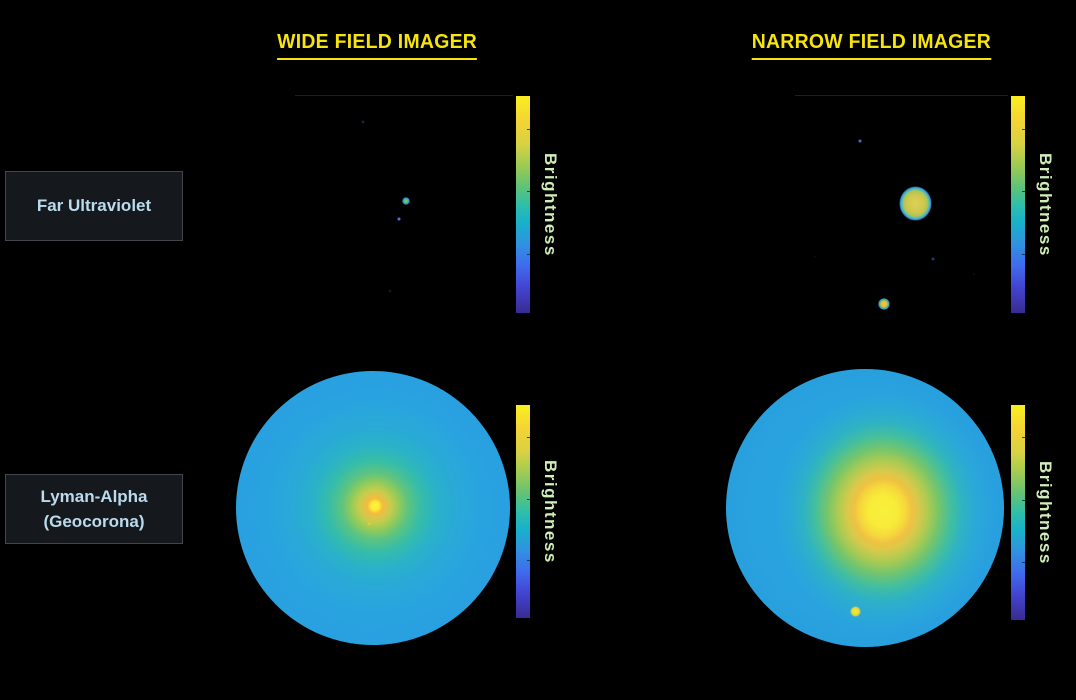 The width and height of the screenshot is (1076, 700). I want to click on colorbar-far-uv-wide, so click(523, 204).